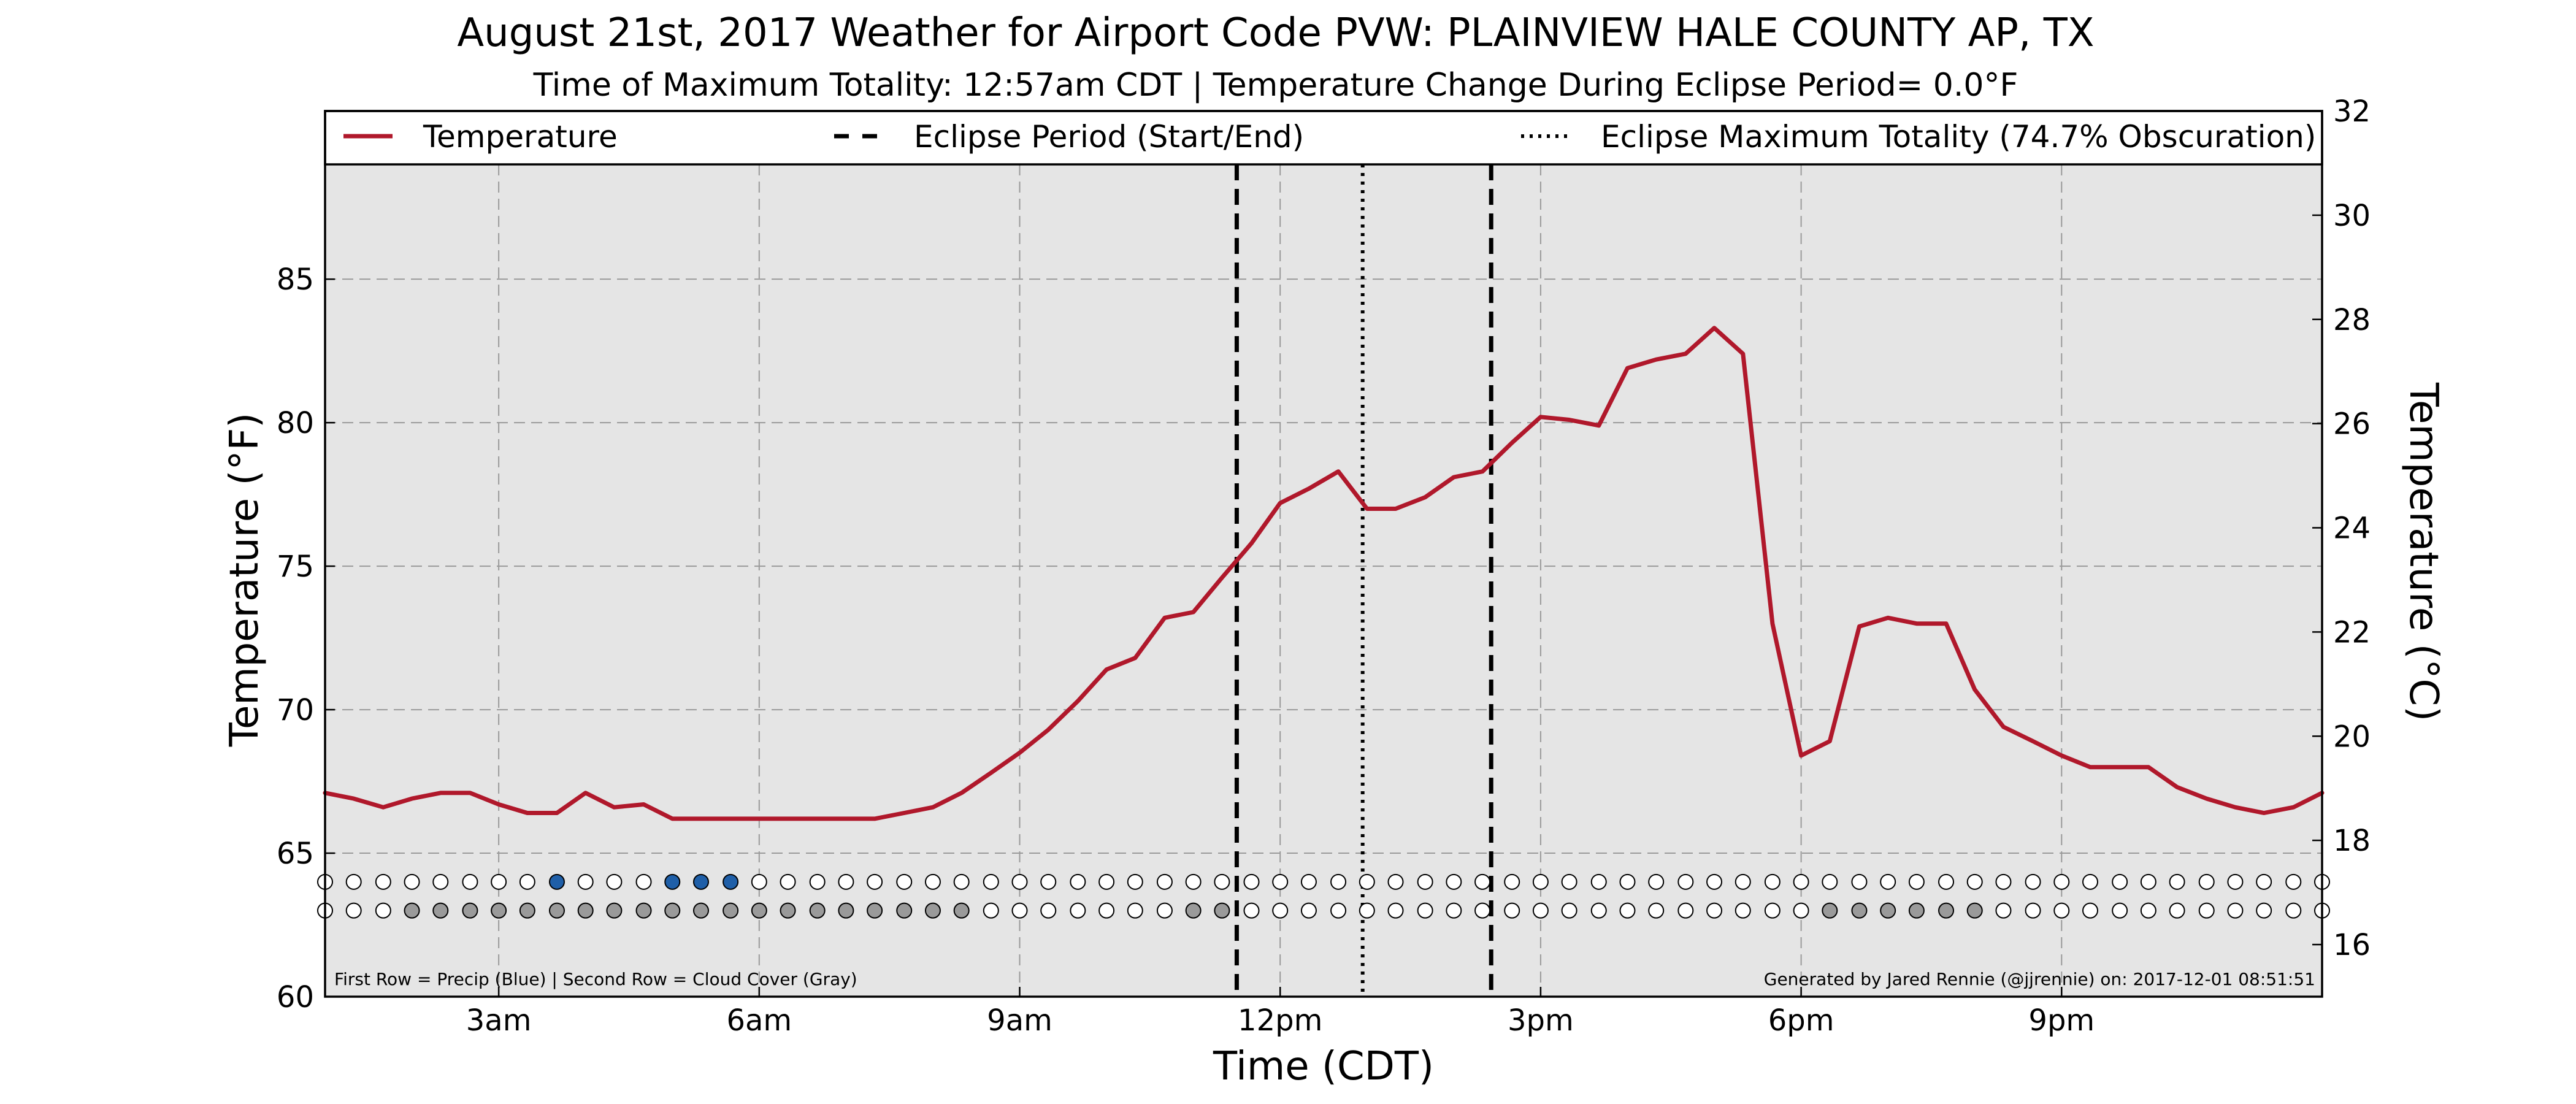 This screenshot has width=2576, height=1104. What do you see at coordinates (2352, 529) in the screenshot?
I see `y2-tick-label: 24` at bounding box center [2352, 529].